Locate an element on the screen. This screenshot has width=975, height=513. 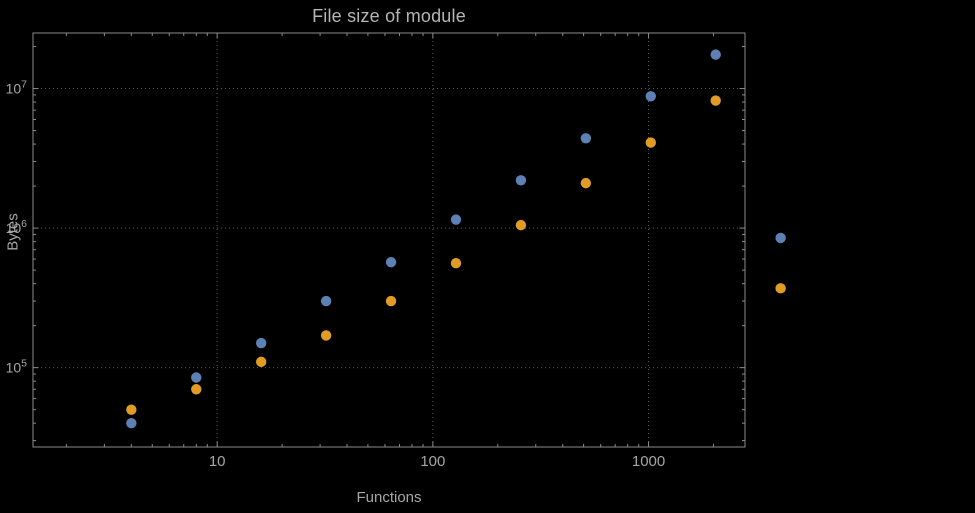
x-tick-label: 1000 is located at coordinates (648, 461).